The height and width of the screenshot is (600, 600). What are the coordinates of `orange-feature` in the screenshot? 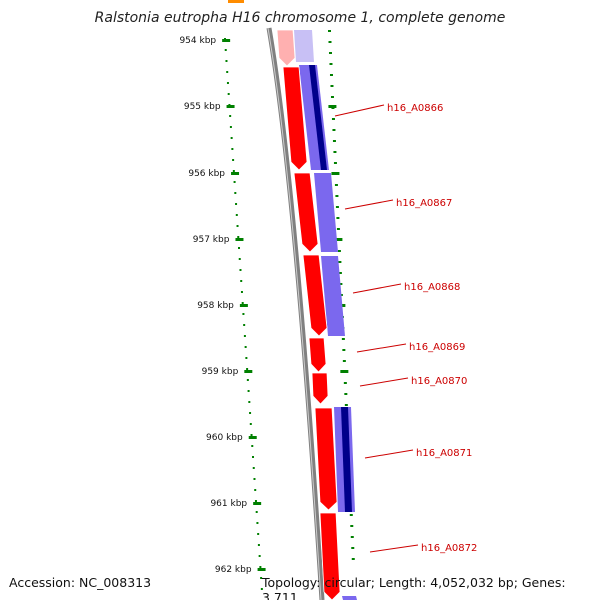 It's located at (236, 1).